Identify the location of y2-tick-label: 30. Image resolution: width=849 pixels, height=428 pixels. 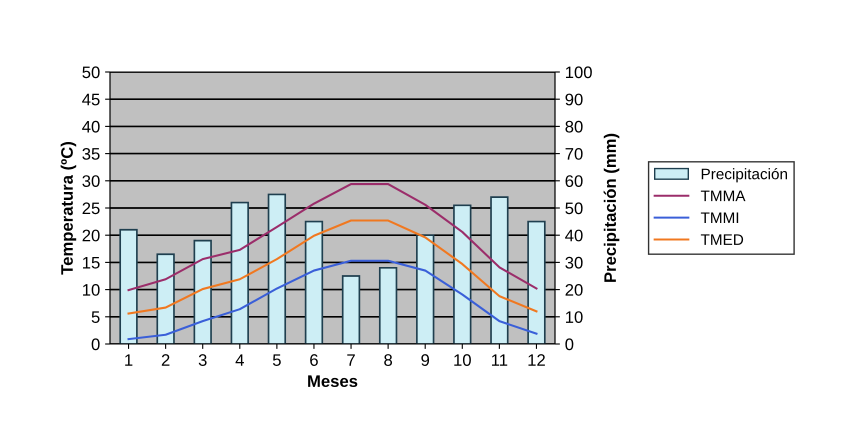
(574, 262).